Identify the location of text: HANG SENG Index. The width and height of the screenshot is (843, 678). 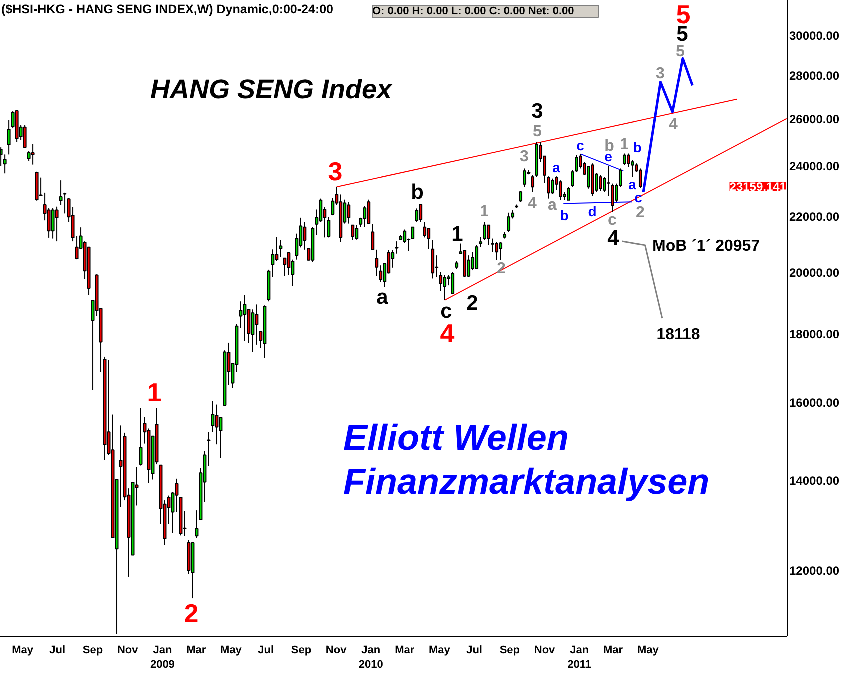
(272, 89).